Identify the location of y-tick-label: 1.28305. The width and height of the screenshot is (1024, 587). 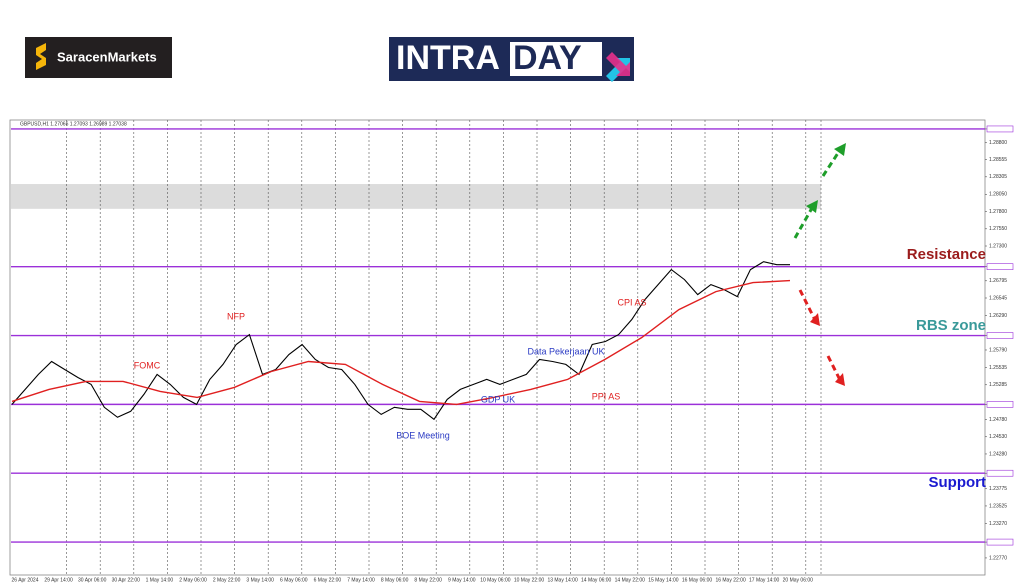
(998, 177).